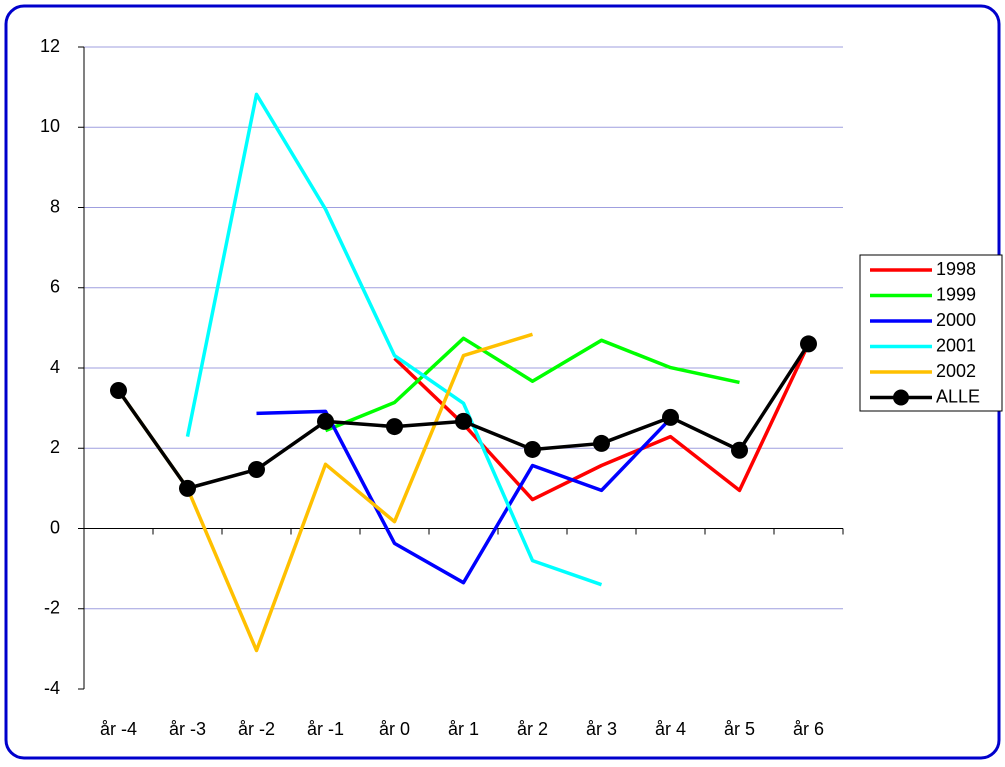 This screenshot has width=1005, height=767. I want to click on x-tick-label: år 5, so click(739, 729).